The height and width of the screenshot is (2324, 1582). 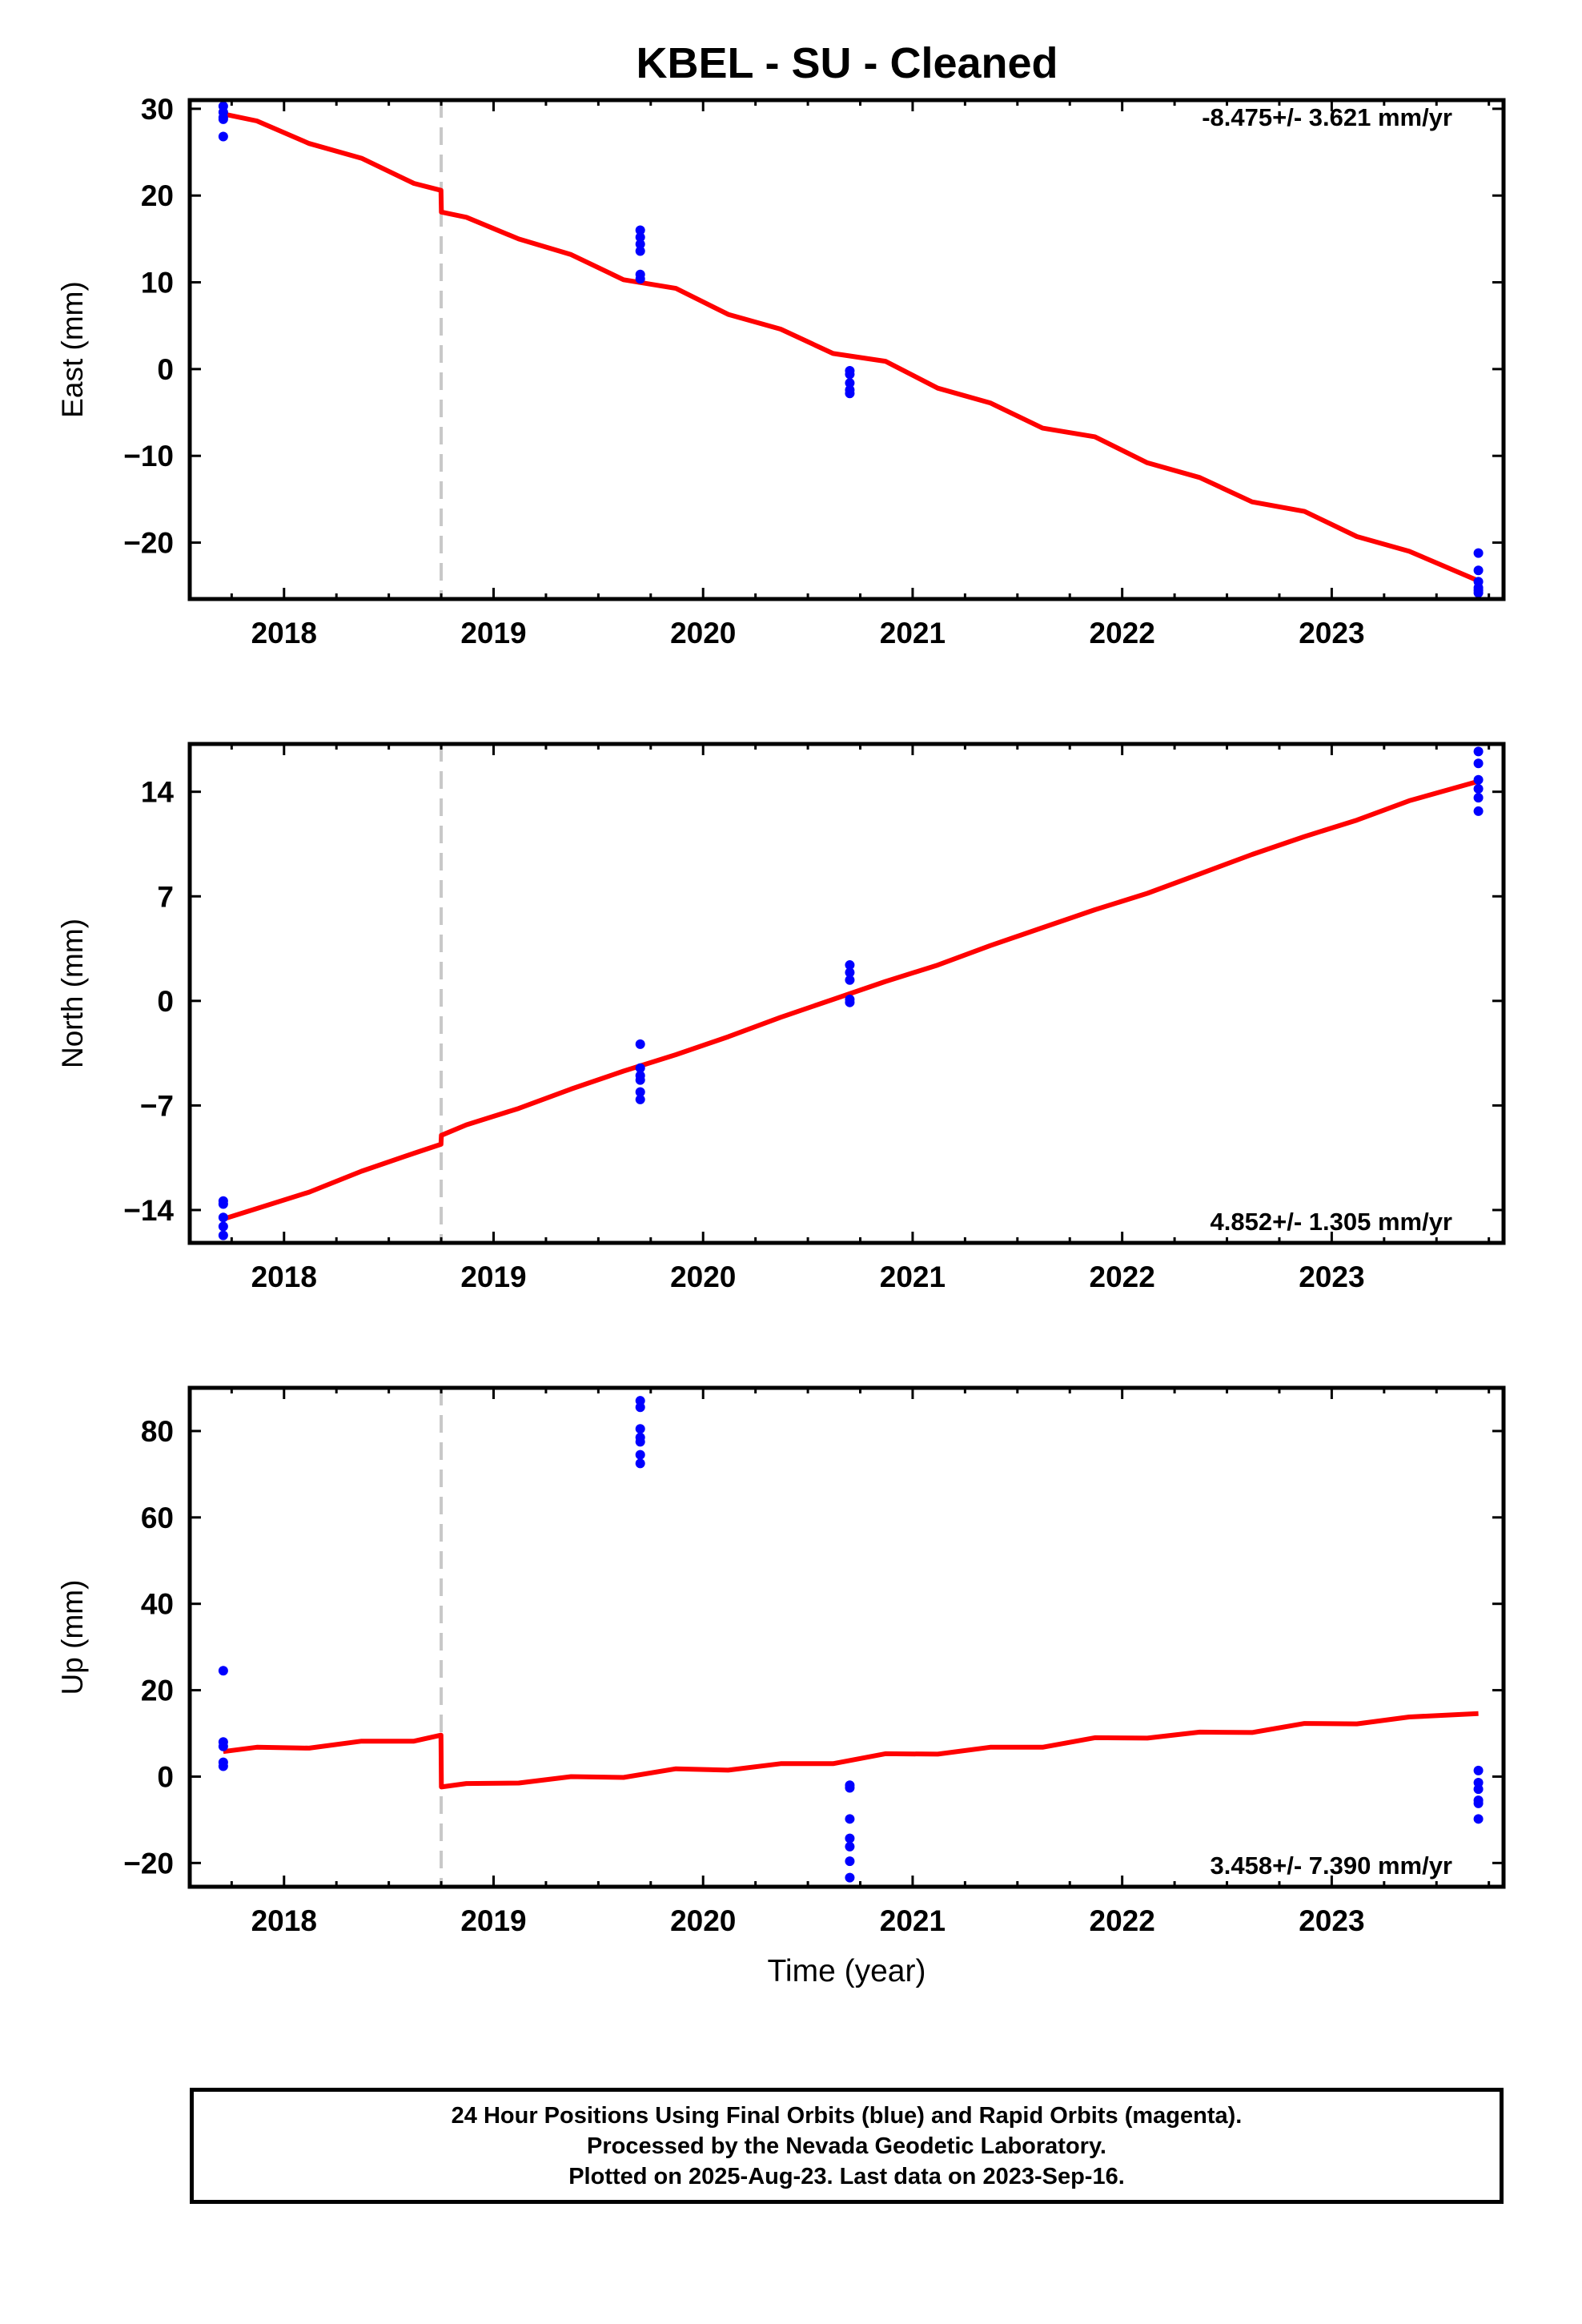 I want to click on east-x-tick-label: 2019, so click(x=493, y=633).